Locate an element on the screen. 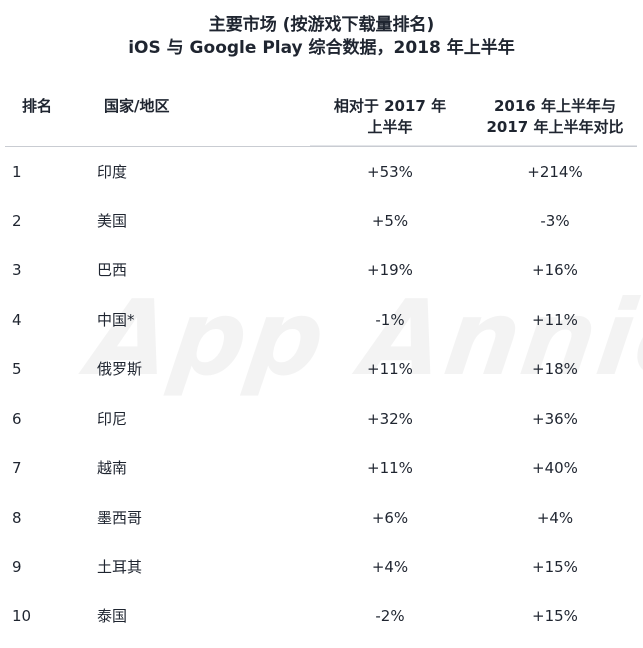 Image resolution: width=643 pixels, height=648 pixels. header-rank: 排名 is located at coordinates (37, 106).